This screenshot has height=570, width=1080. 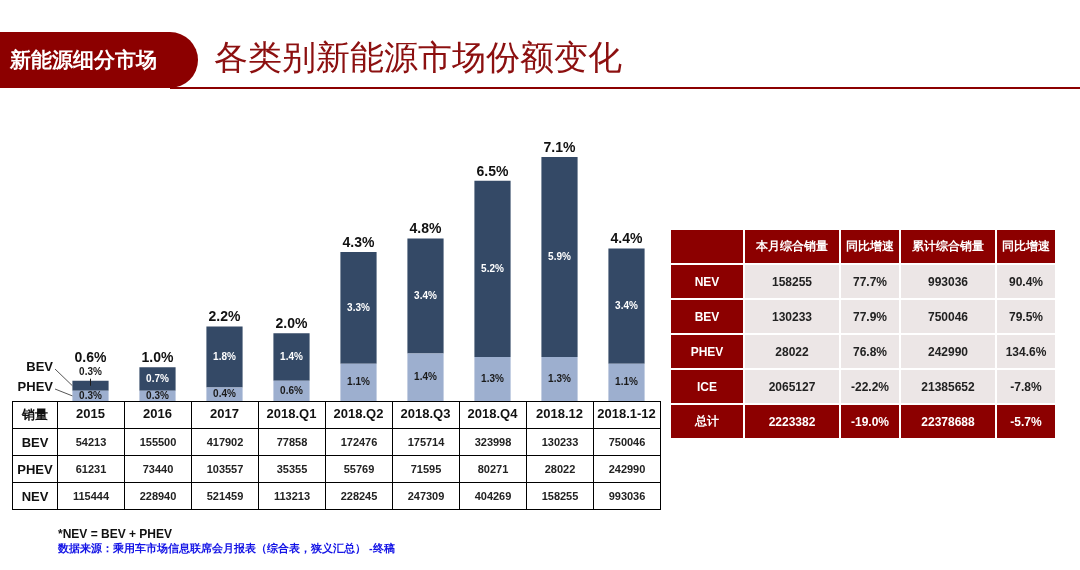 What do you see at coordinates (870, 386) in the screenshot?
I see `data-label: -22.2%` at bounding box center [870, 386].